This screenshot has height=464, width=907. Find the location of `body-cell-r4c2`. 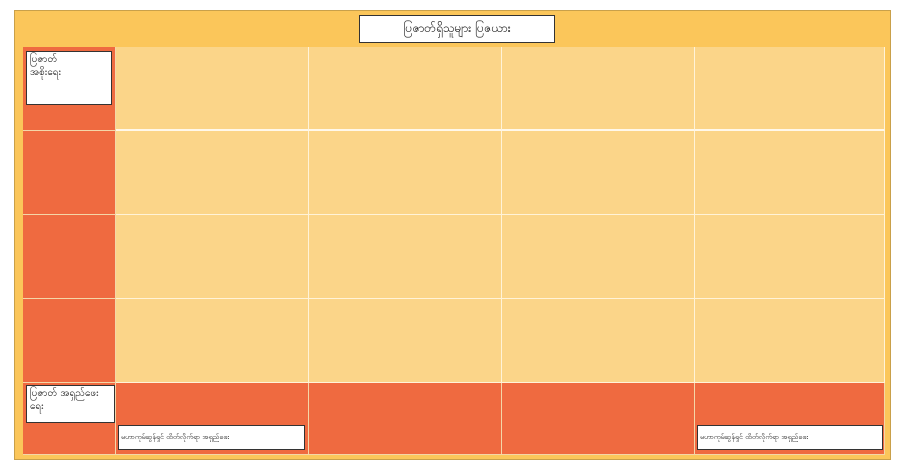

body-cell-r4c2 is located at coordinates (405, 341).